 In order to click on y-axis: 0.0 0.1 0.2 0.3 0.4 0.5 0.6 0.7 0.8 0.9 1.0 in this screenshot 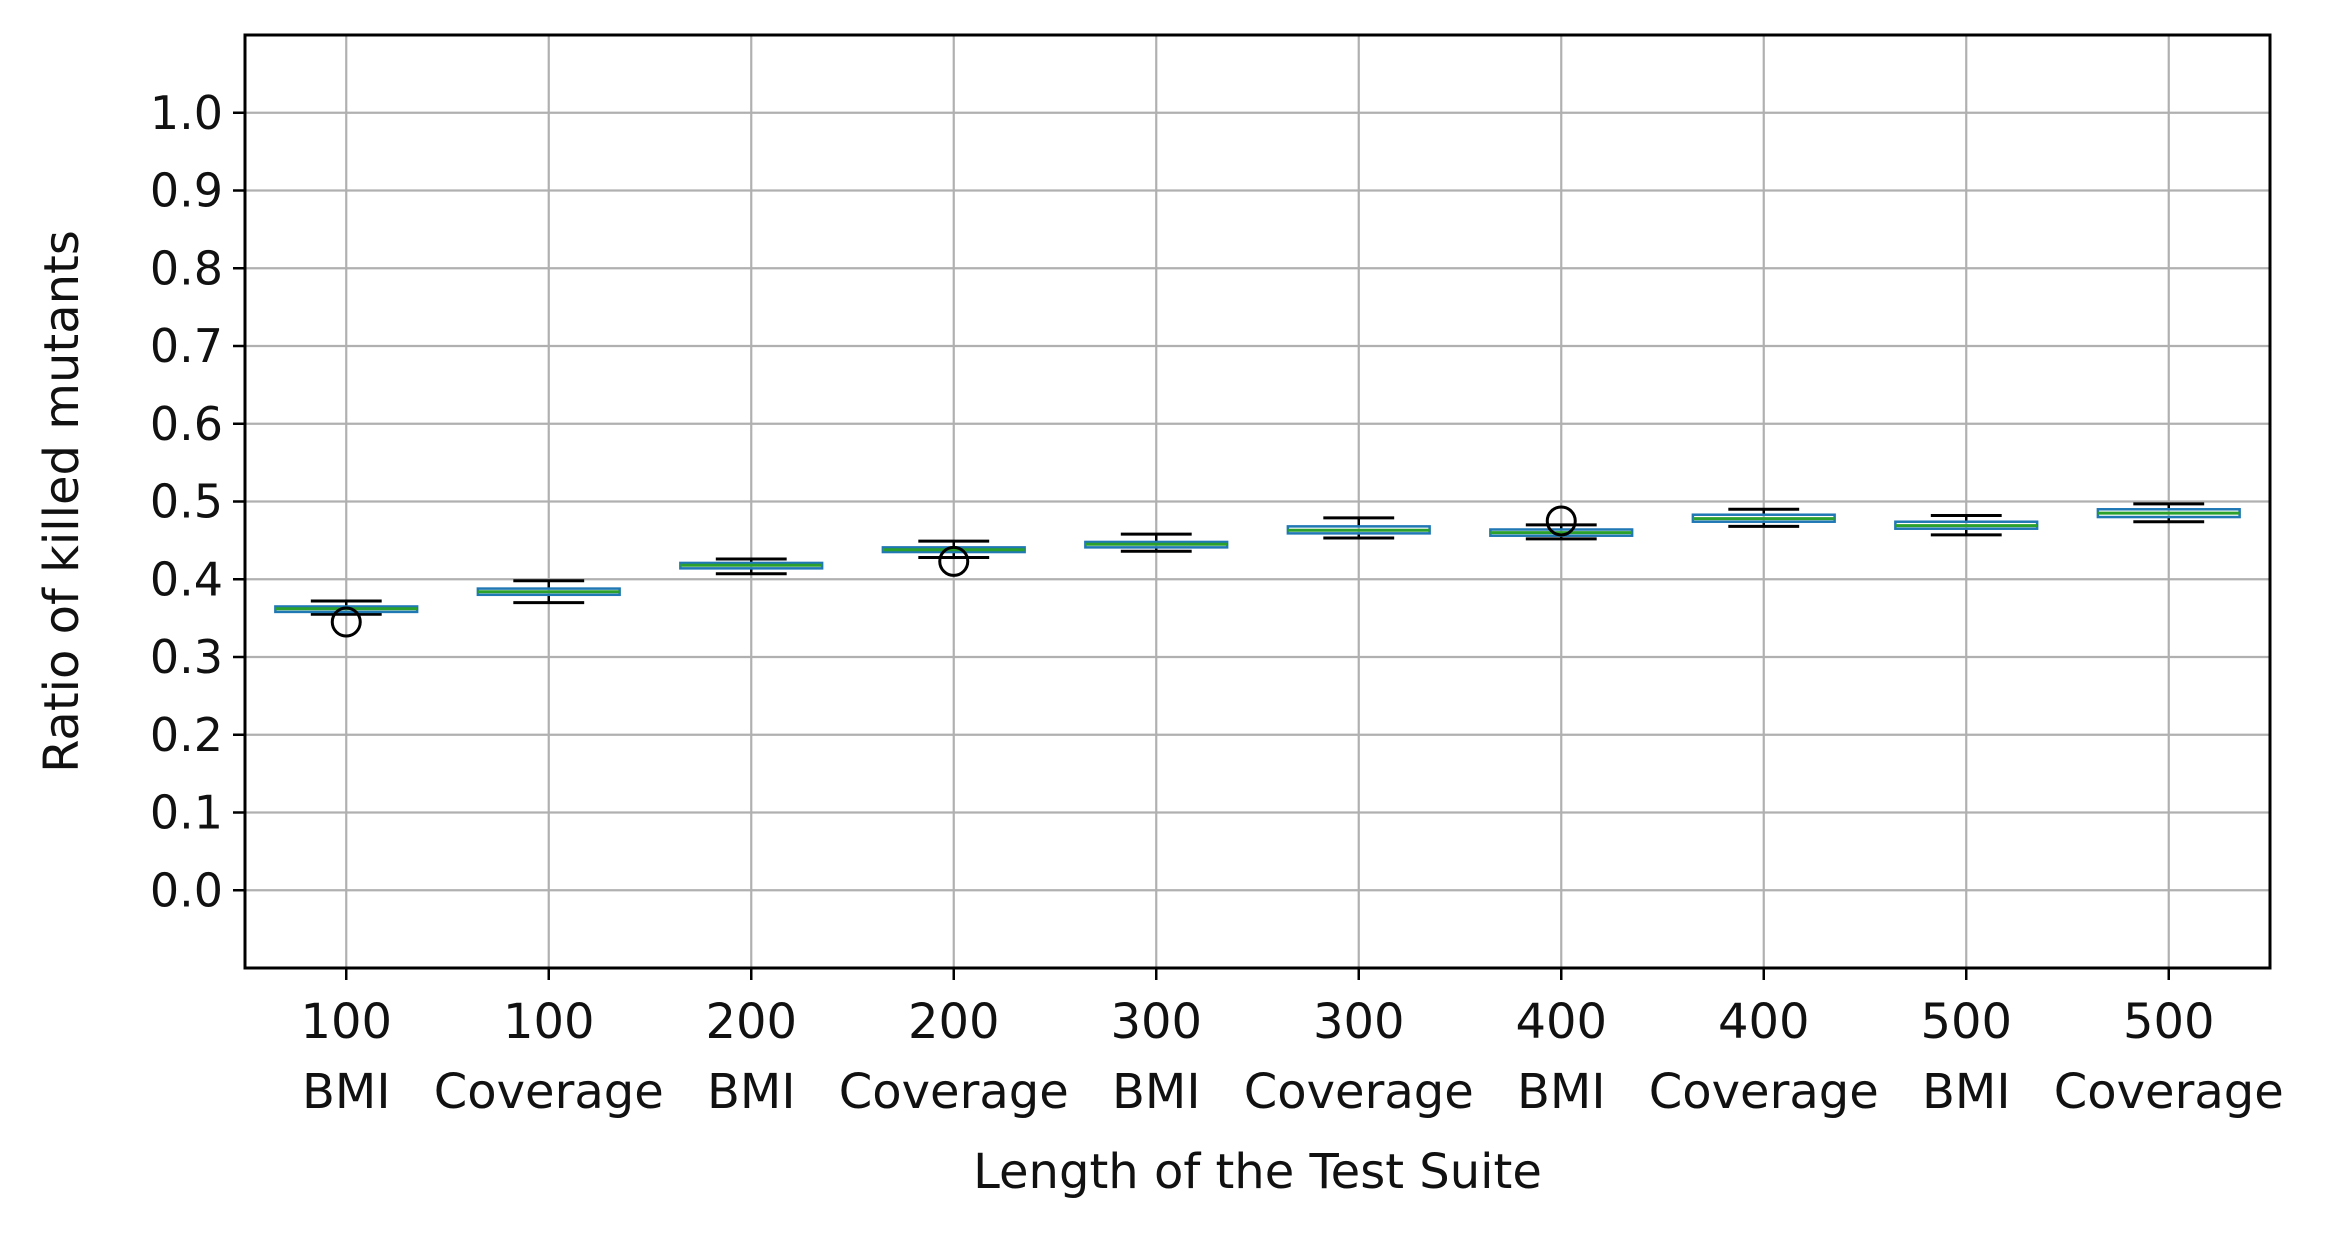, I will do `click(197, 501)`.